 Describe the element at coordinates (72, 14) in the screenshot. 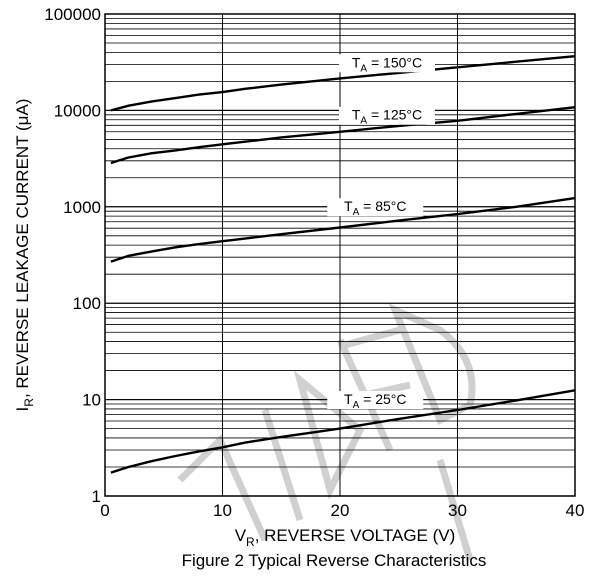

I see `y-tick-label: 100000` at that location.